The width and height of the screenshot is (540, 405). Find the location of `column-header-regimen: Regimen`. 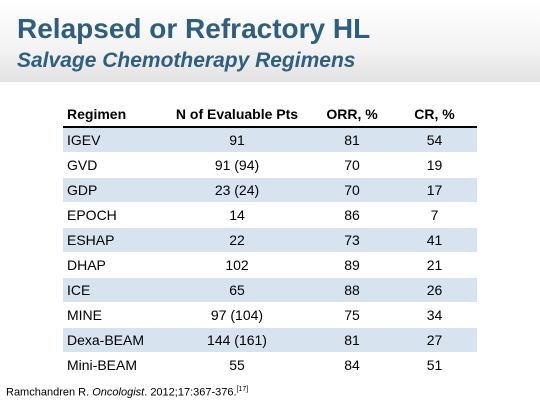

column-header-regimen: Regimen is located at coordinates (112, 114).